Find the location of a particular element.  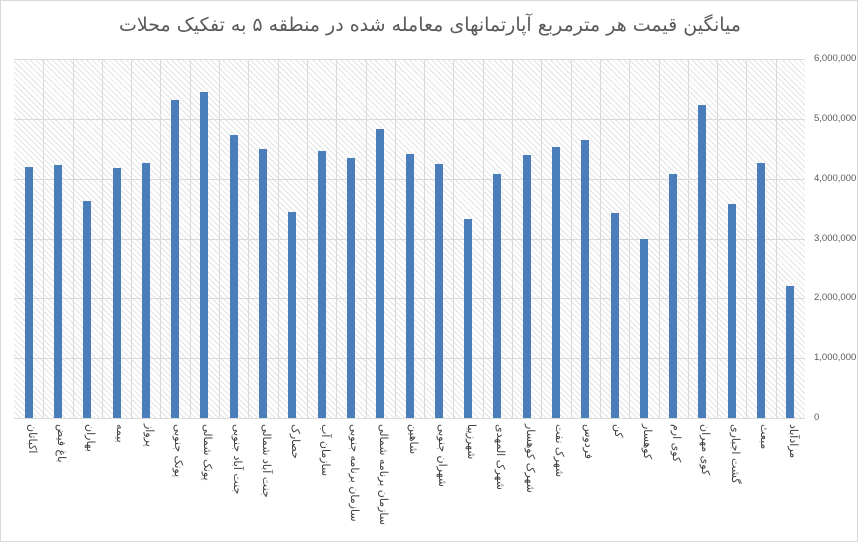

x-tick-label-text: شهرزیبا is located at coordinates (472, 442).